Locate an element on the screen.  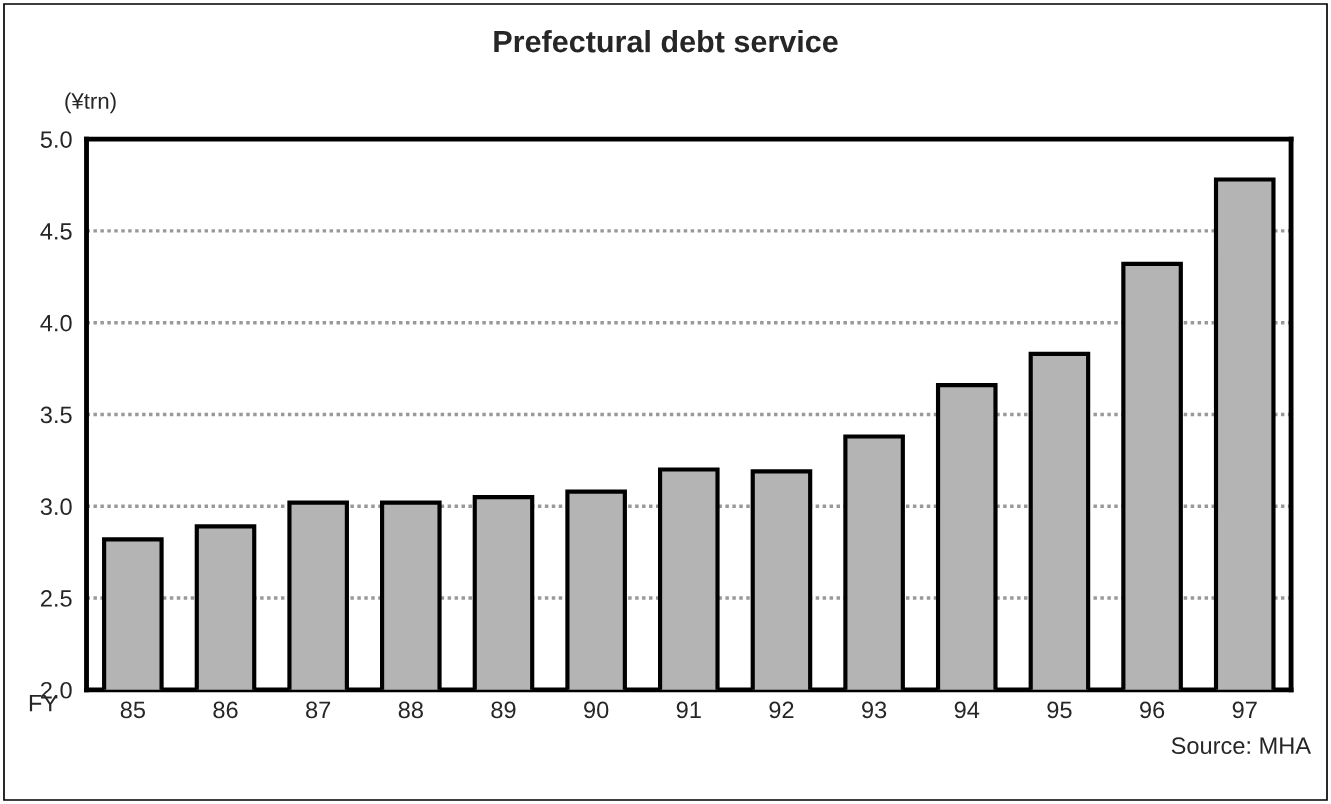
x-tick-label: 92 is located at coordinates (781, 710).